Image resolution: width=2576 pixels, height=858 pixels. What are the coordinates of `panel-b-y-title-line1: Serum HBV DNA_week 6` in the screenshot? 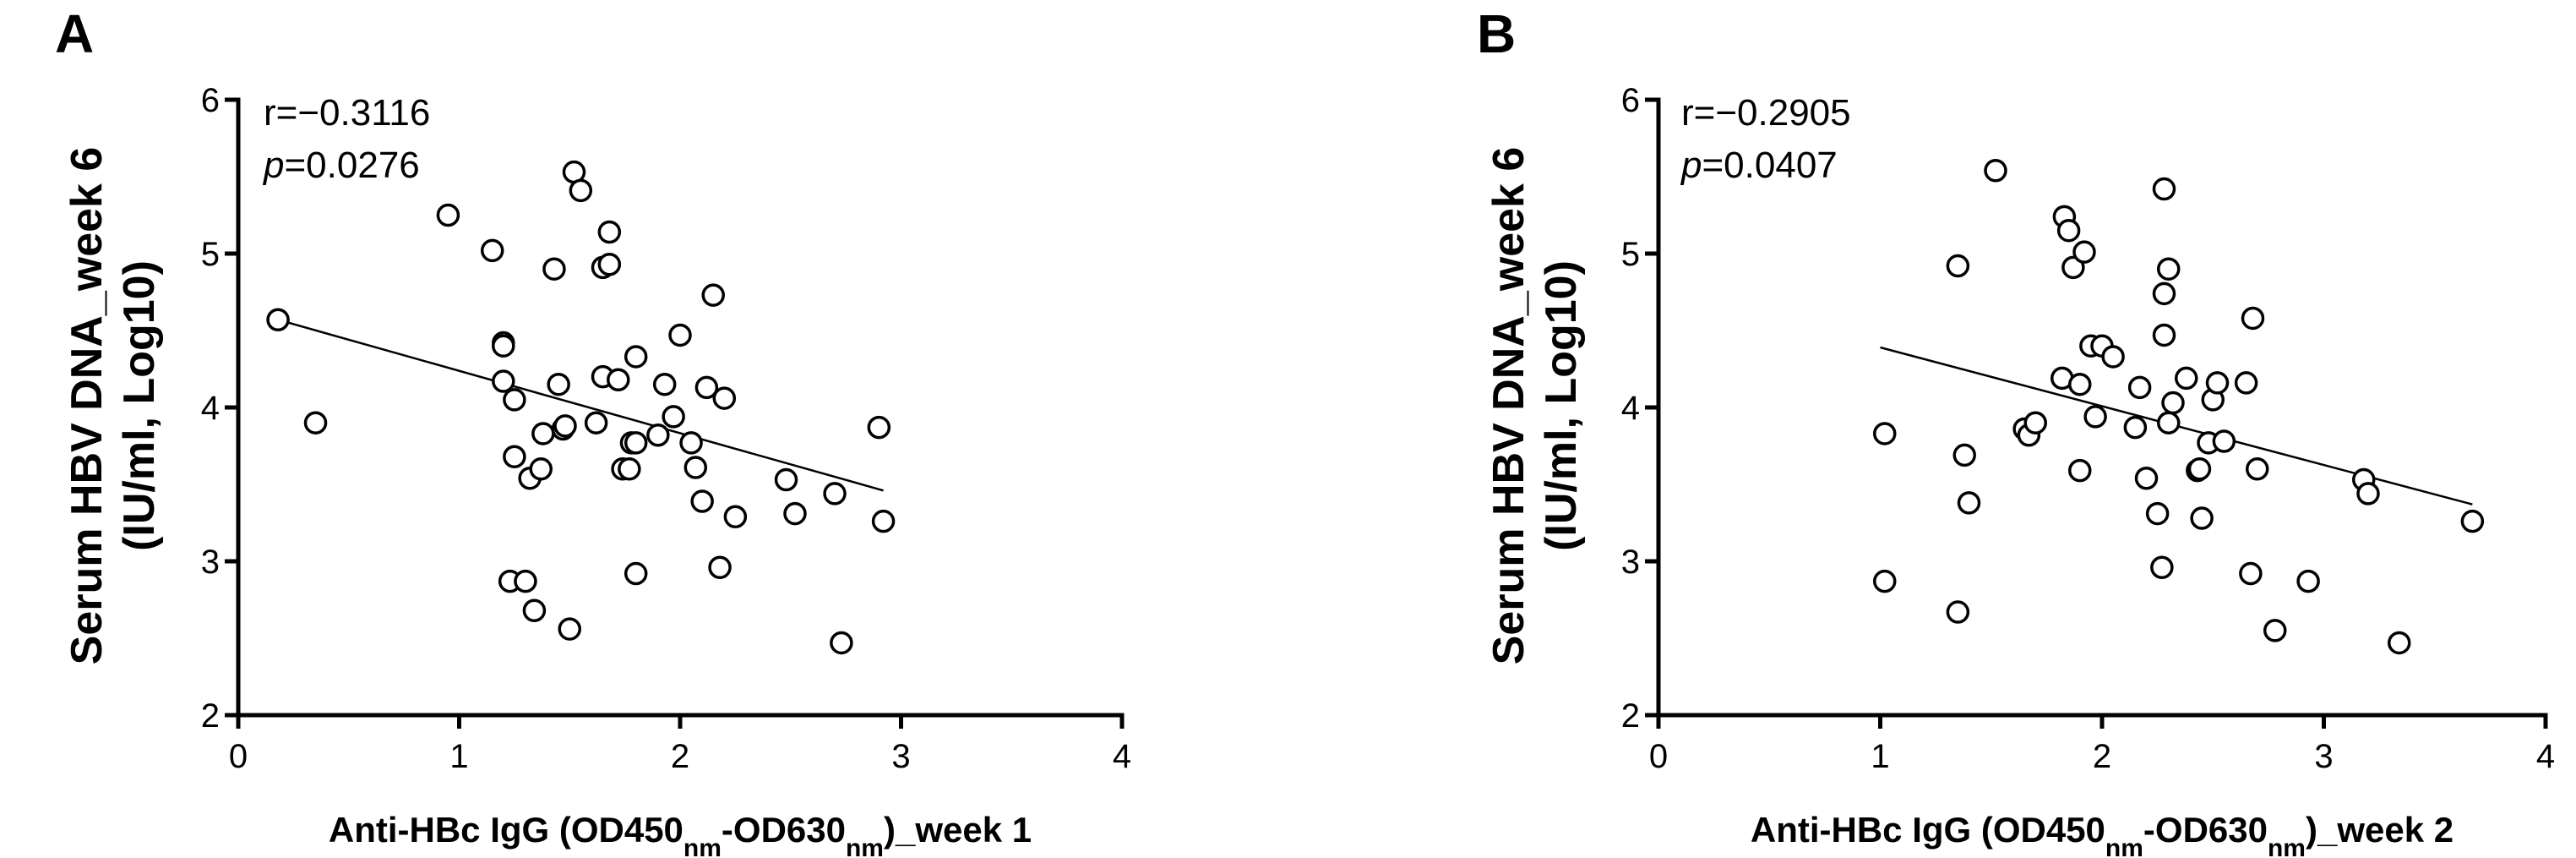 It's located at (1508, 406).